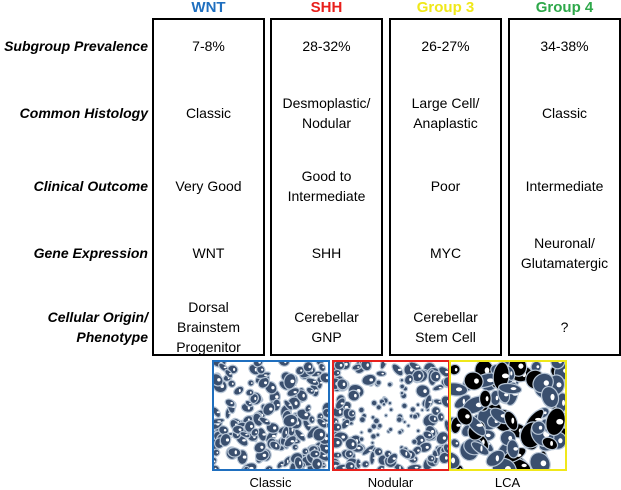 The image size is (621, 490). Describe the element at coordinates (208, 327) in the screenshot. I see `cell-text: Dorsal Brainstem Progenitor` at that location.